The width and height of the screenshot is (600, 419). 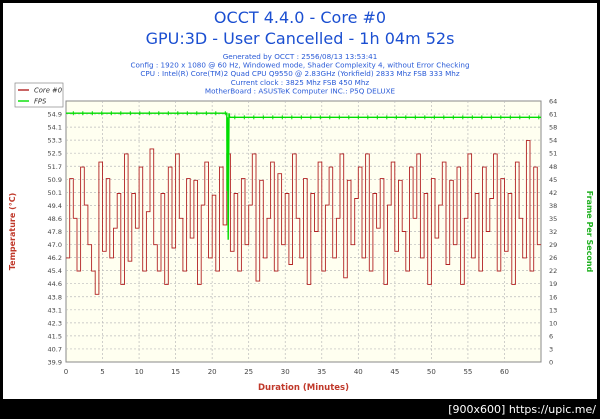 I want to click on y-tick-left: 48.6, so click(x=55, y=219).